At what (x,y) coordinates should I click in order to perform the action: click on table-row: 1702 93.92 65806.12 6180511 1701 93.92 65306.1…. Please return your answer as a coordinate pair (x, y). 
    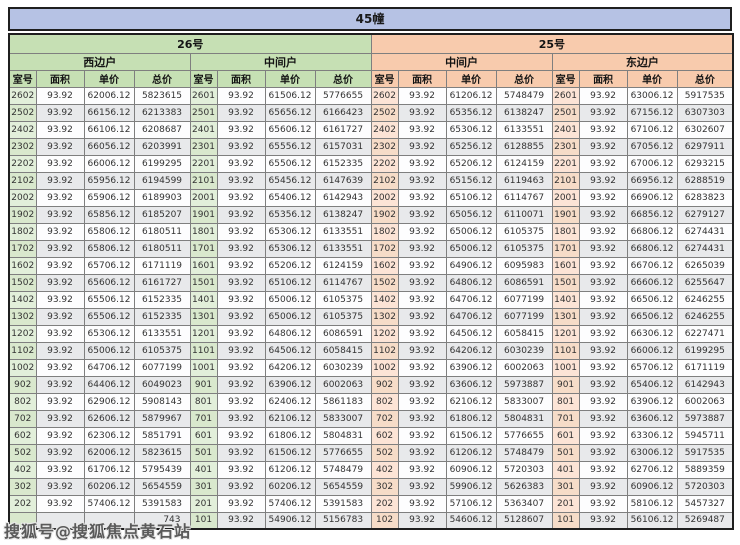
    Looking at the image, I should click on (371, 248).